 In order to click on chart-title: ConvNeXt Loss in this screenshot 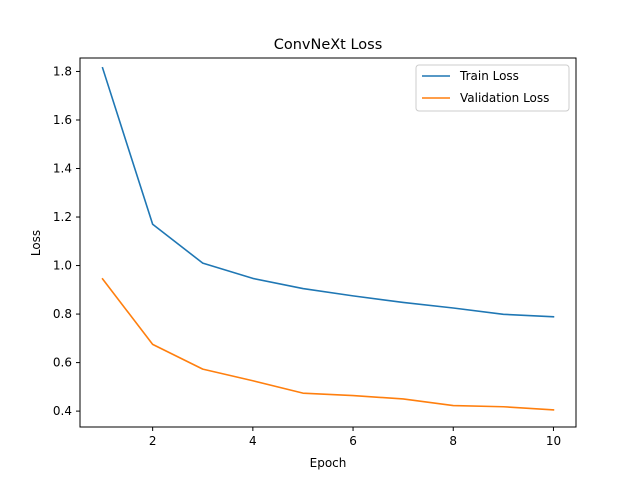, I will do `click(328, 45)`.